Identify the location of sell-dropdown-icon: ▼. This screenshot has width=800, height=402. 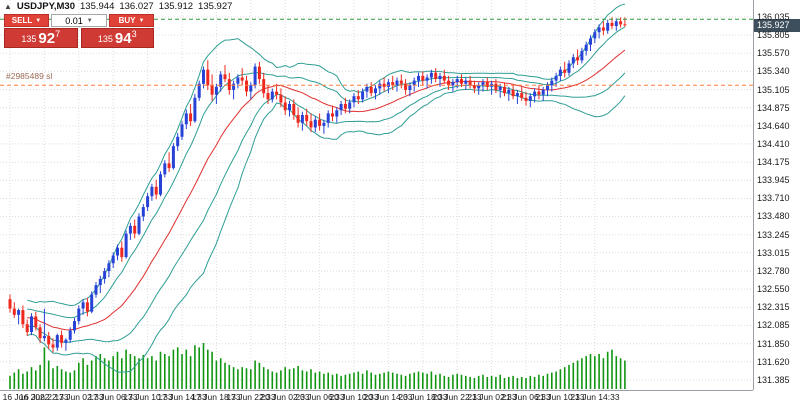
(38, 20).